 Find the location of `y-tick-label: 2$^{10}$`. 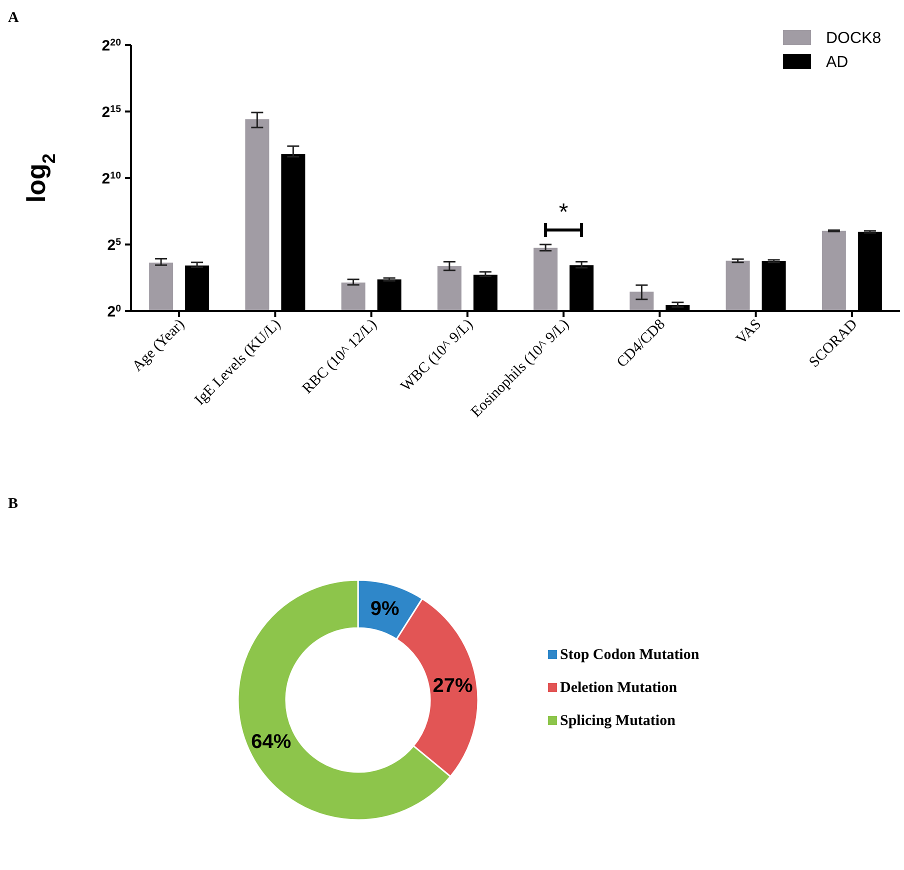

y-tick-label: 2$^{10}$ is located at coordinates (112, 179).